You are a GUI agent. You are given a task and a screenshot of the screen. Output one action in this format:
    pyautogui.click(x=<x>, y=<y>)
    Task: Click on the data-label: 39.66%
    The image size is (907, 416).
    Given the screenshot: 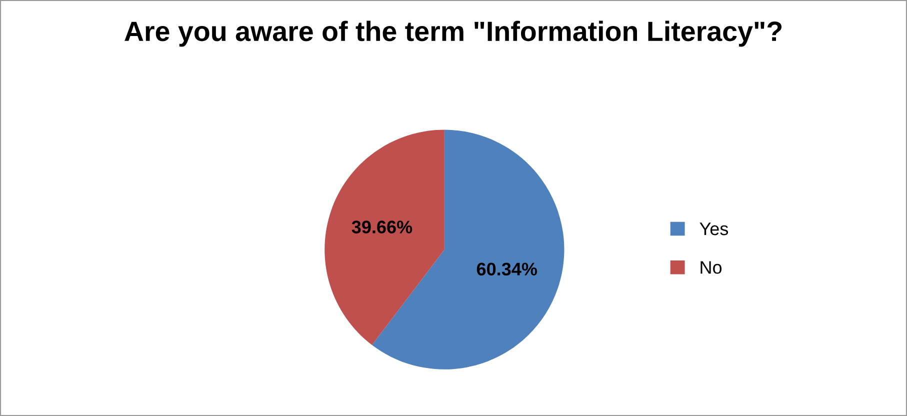 What is the action you would take?
    pyautogui.click(x=382, y=227)
    